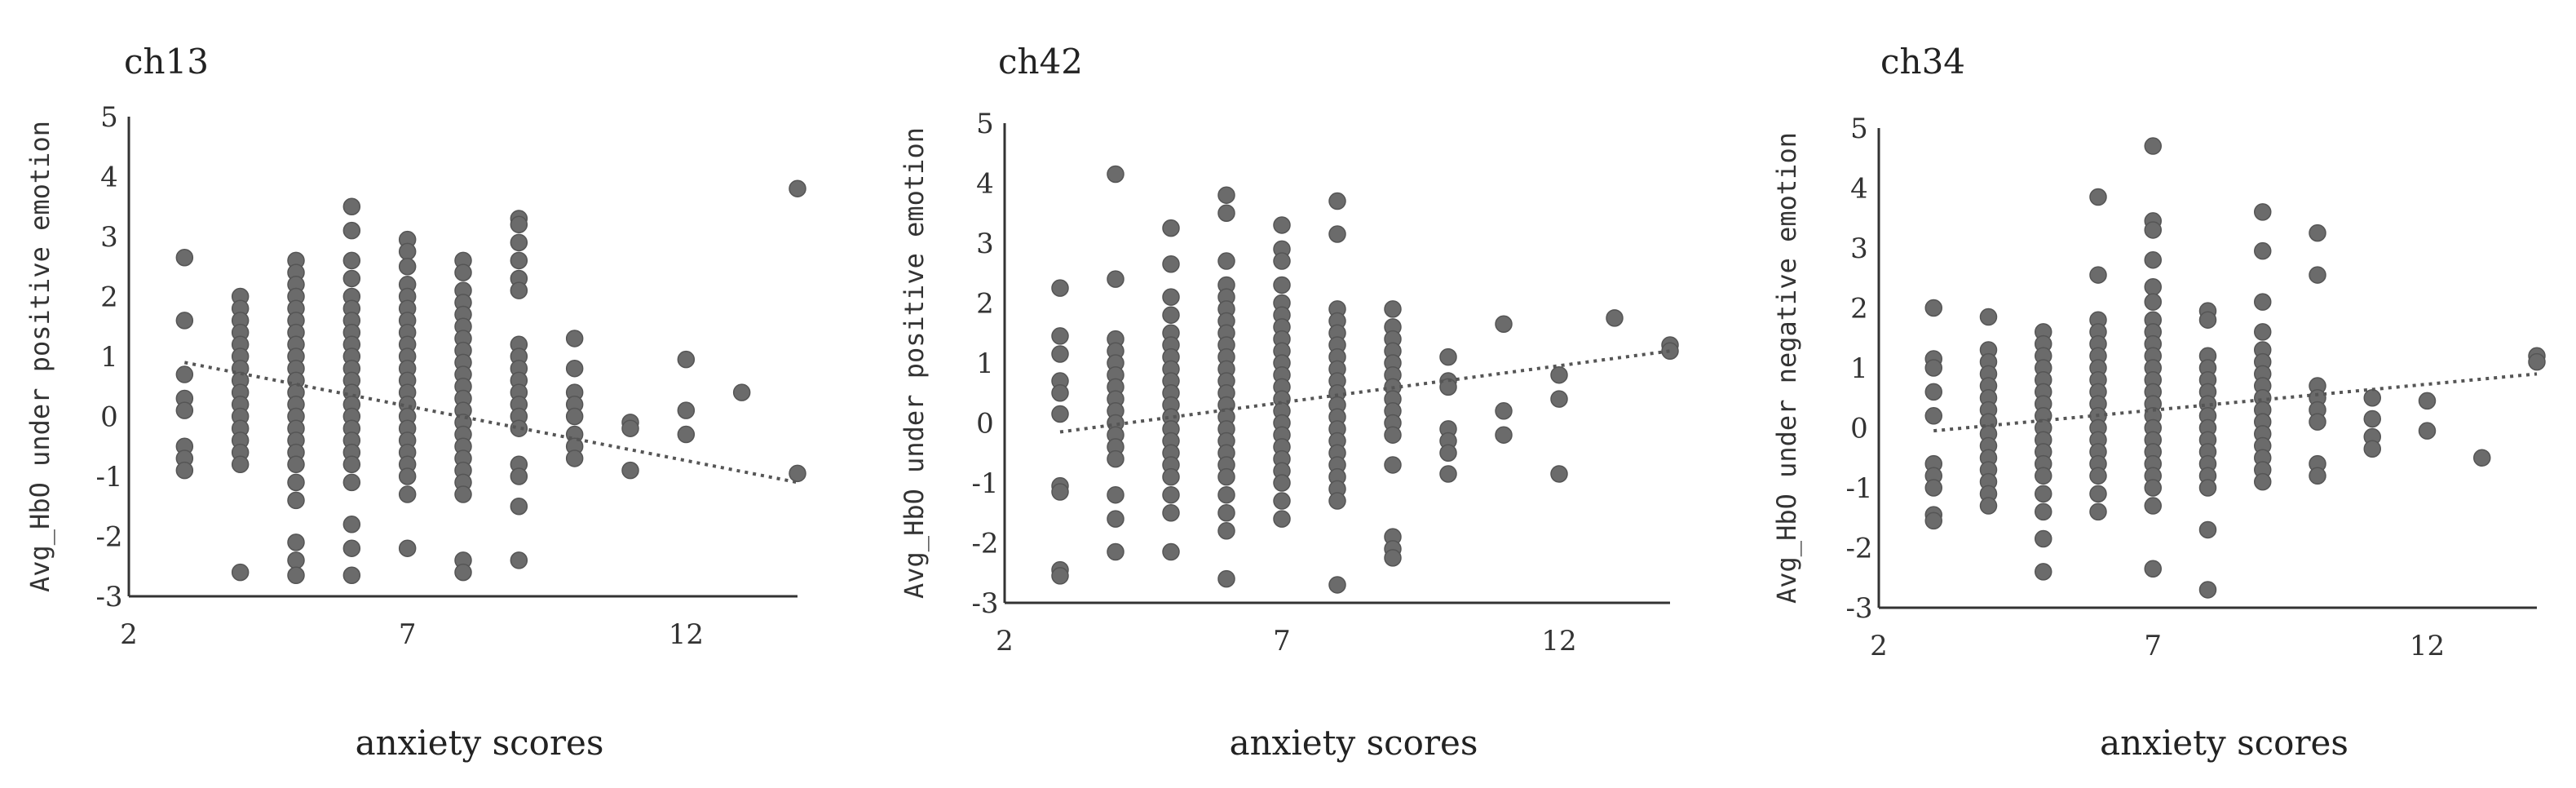 Image resolution: width=2576 pixels, height=788 pixels. Describe the element at coordinates (129, 634) in the screenshot. I see `x-tick-label: 2` at that location.